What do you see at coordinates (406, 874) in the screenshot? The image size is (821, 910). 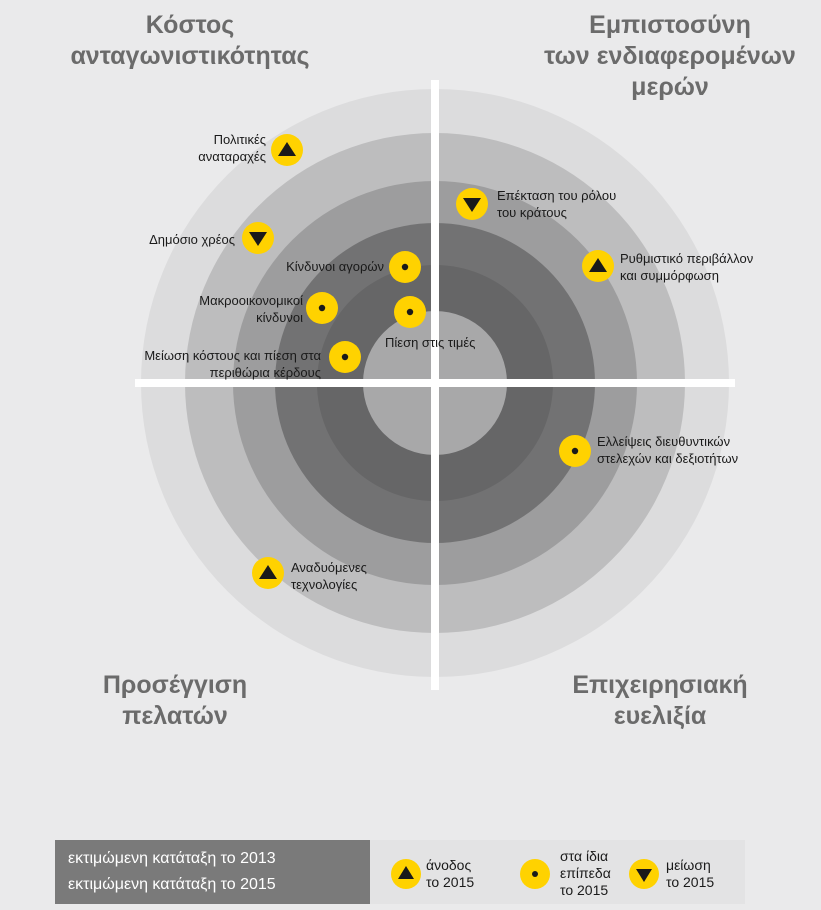 I see `legend-up-marker-icon` at bounding box center [406, 874].